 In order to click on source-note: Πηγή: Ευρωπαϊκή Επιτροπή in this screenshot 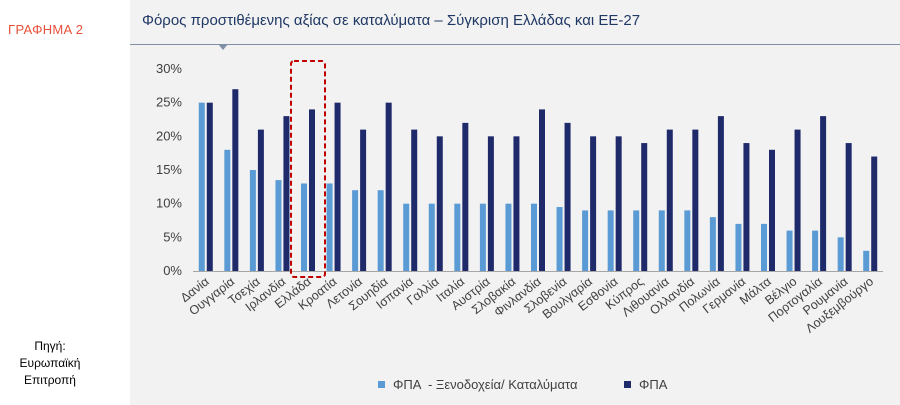, I will do `click(50, 363)`.